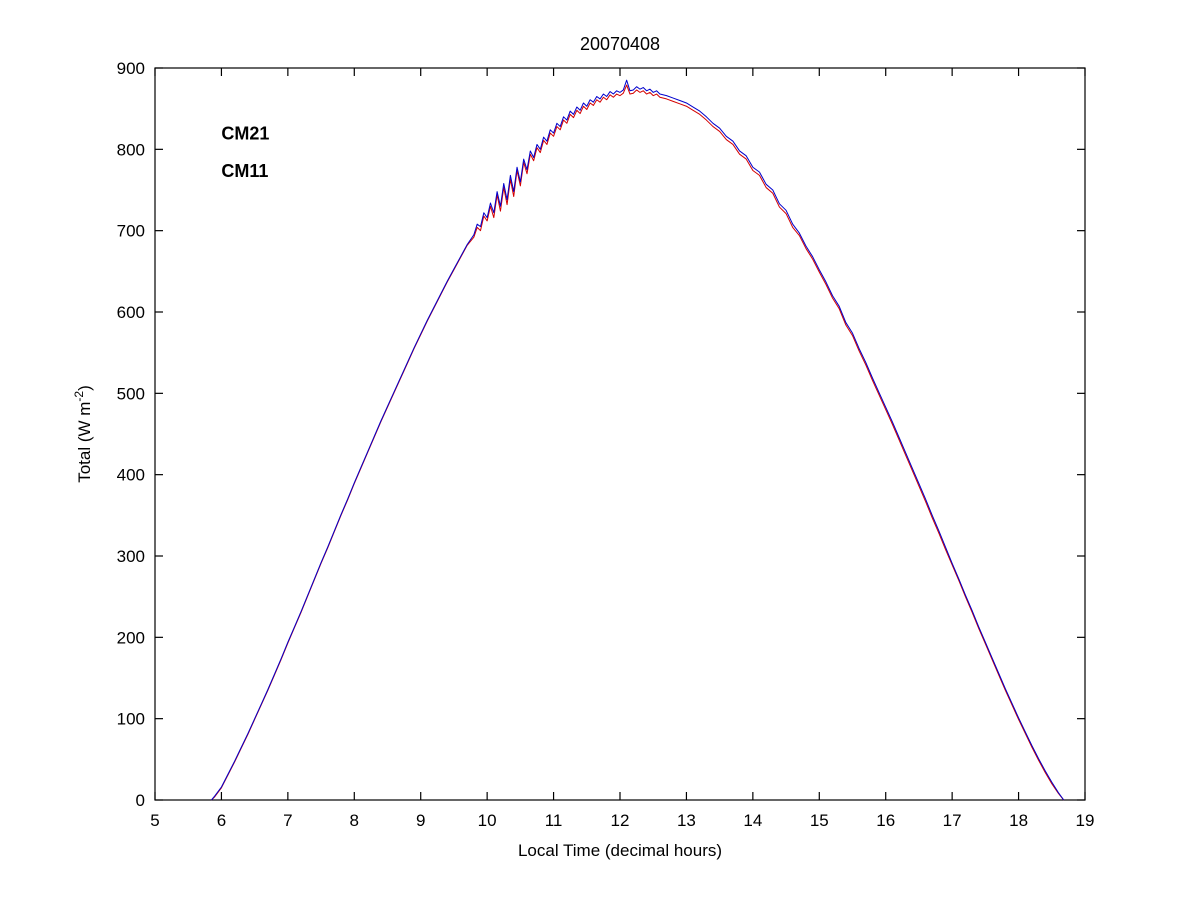 Image resolution: width=1200 pixels, height=900 pixels. I want to click on chart-title: 20070408, so click(620, 44).